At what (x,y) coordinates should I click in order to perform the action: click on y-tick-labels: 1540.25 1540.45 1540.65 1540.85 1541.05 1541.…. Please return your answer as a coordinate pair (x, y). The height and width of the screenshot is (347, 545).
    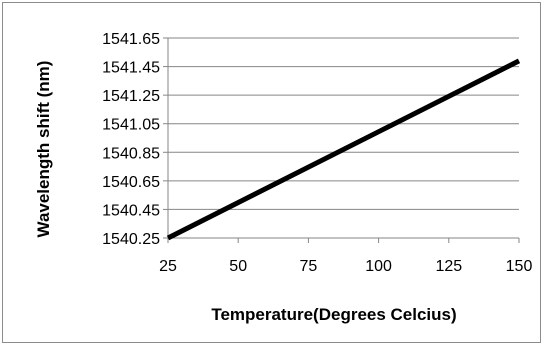
    Looking at the image, I should click on (131, 139).